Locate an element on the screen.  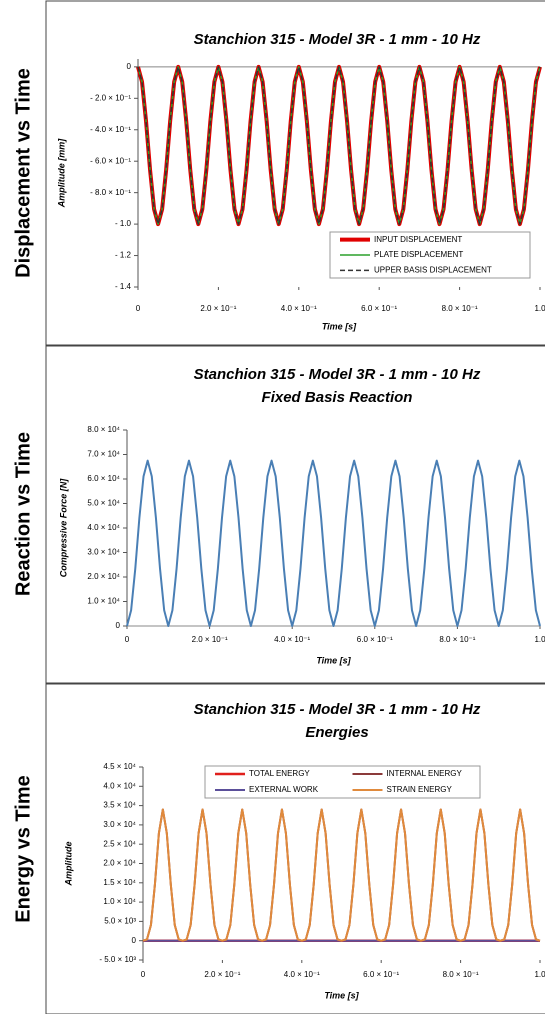
y-axis-title: Compressive Force [N] is located at coordinates (63, 528).